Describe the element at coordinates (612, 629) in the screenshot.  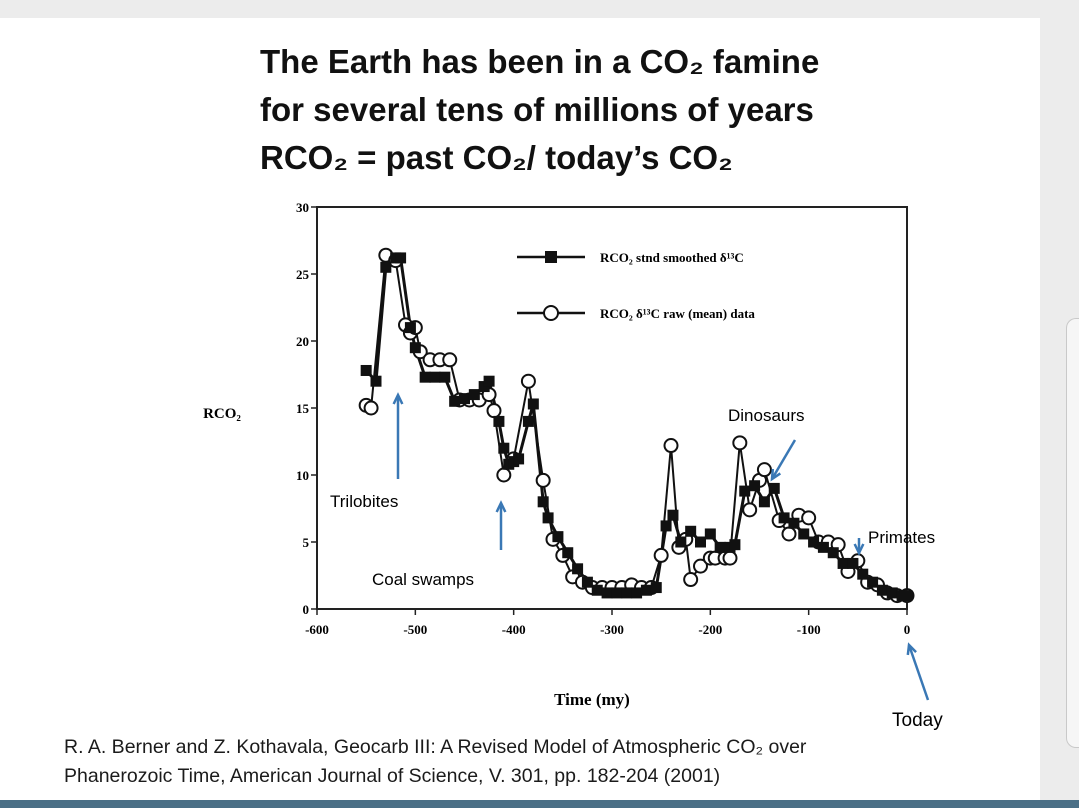
I see `x-tick-label: -300` at that location.